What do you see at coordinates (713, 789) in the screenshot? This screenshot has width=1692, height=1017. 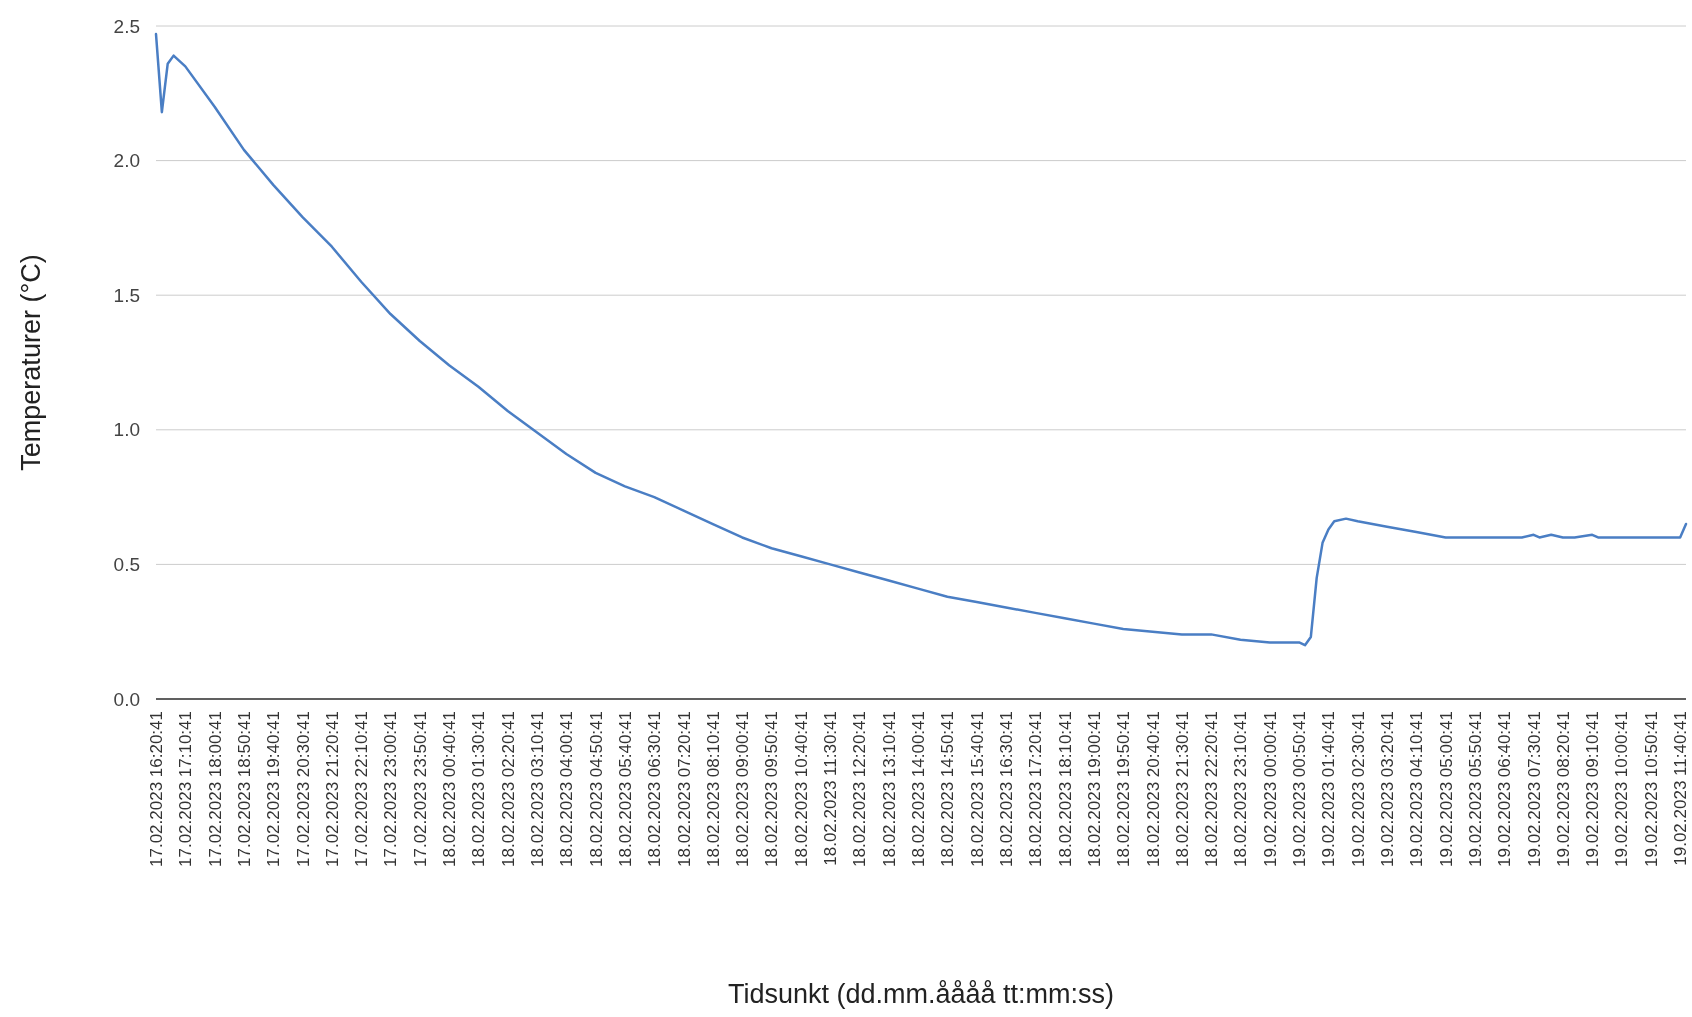 I see `x-tick-label: 18.02.2023 08:10:41` at bounding box center [713, 789].